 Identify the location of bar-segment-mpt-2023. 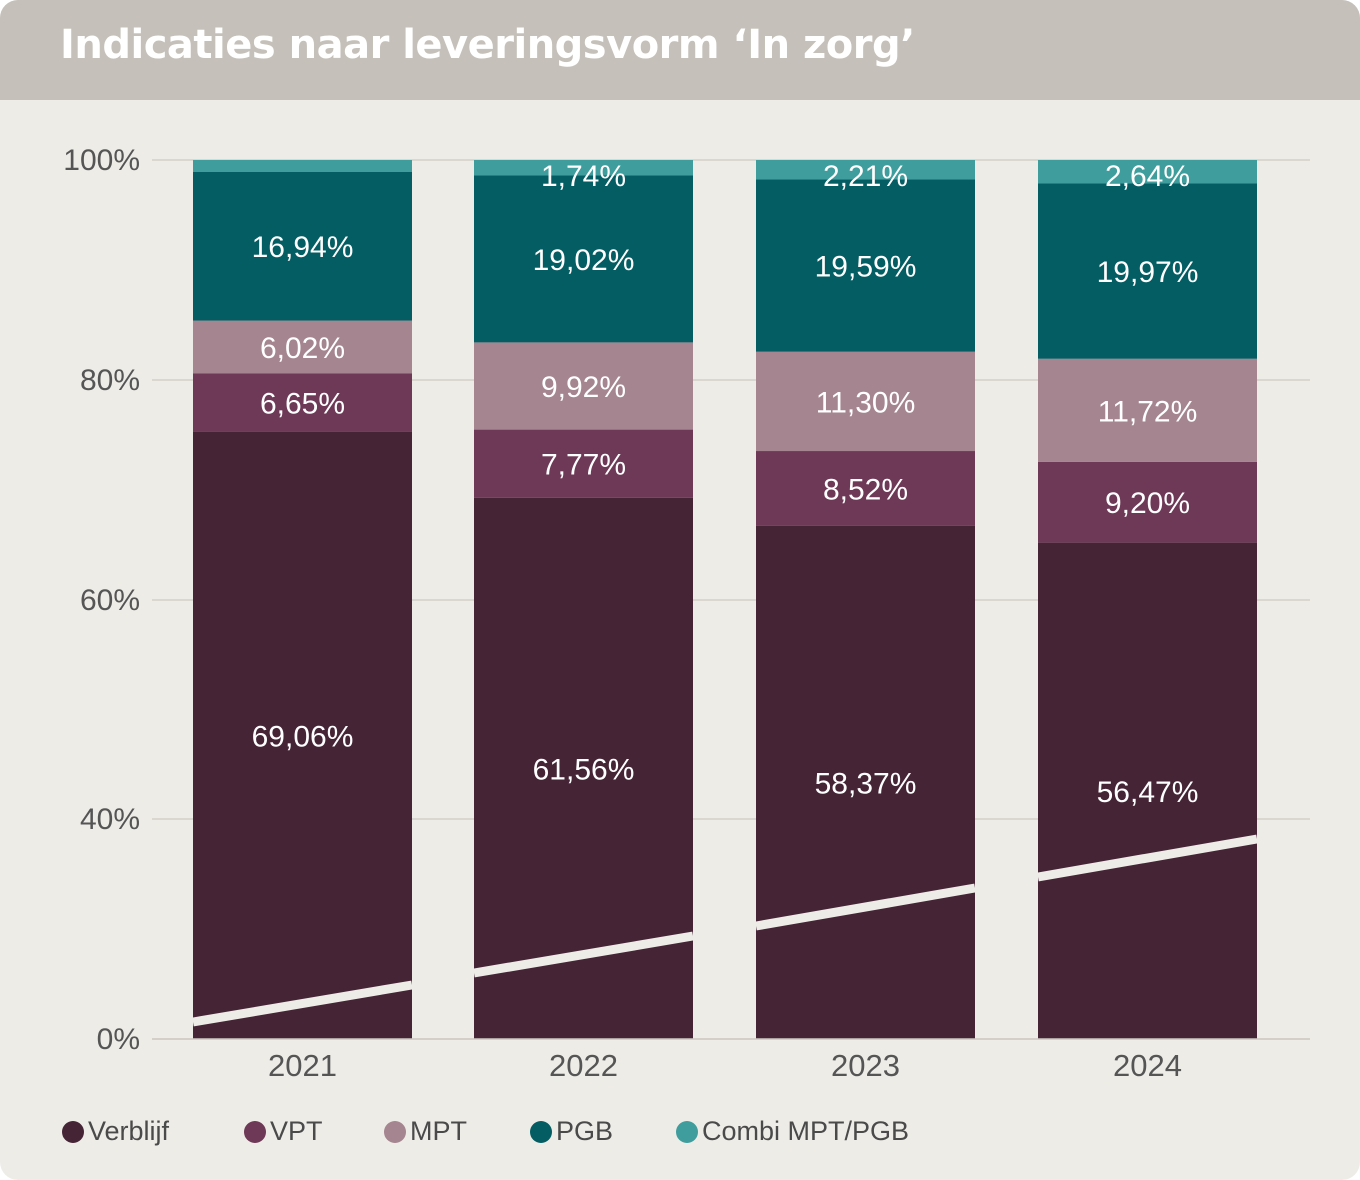
(865, 401).